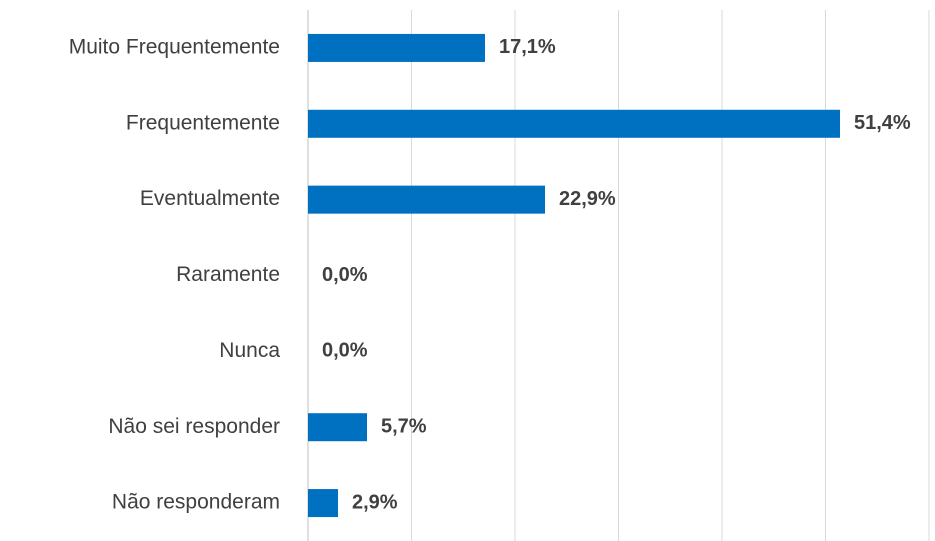  I want to click on y-tick-label: Raramente, so click(228, 274).